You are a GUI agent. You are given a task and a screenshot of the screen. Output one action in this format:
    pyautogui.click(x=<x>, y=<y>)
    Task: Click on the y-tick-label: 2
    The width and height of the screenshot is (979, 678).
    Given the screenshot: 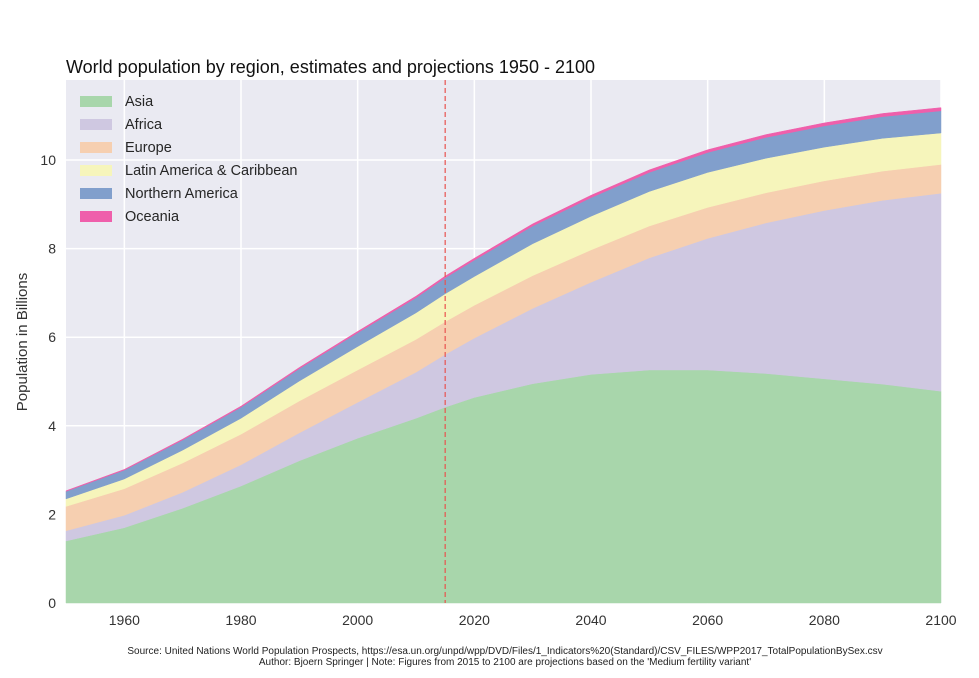 What is the action you would take?
    pyautogui.click(x=52, y=514)
    